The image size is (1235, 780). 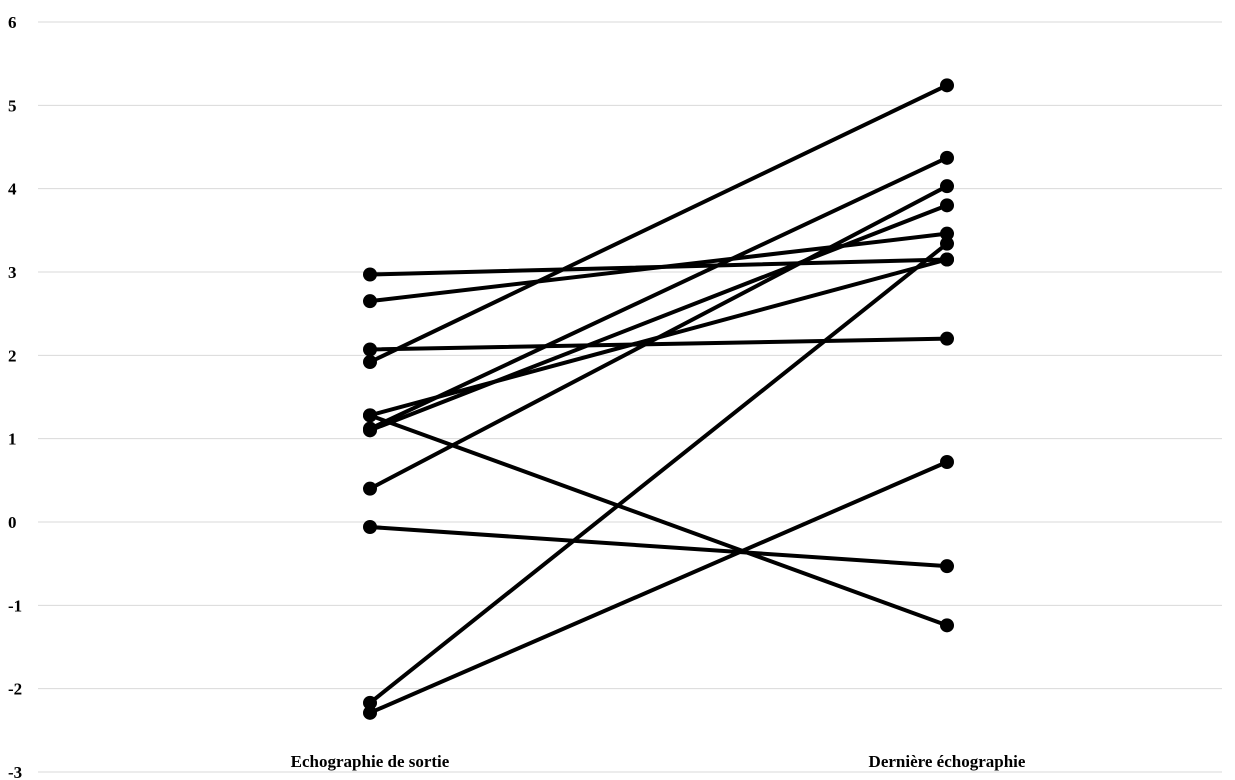 I want to click on y-tick-label: -2, so click(x=15, y=689).